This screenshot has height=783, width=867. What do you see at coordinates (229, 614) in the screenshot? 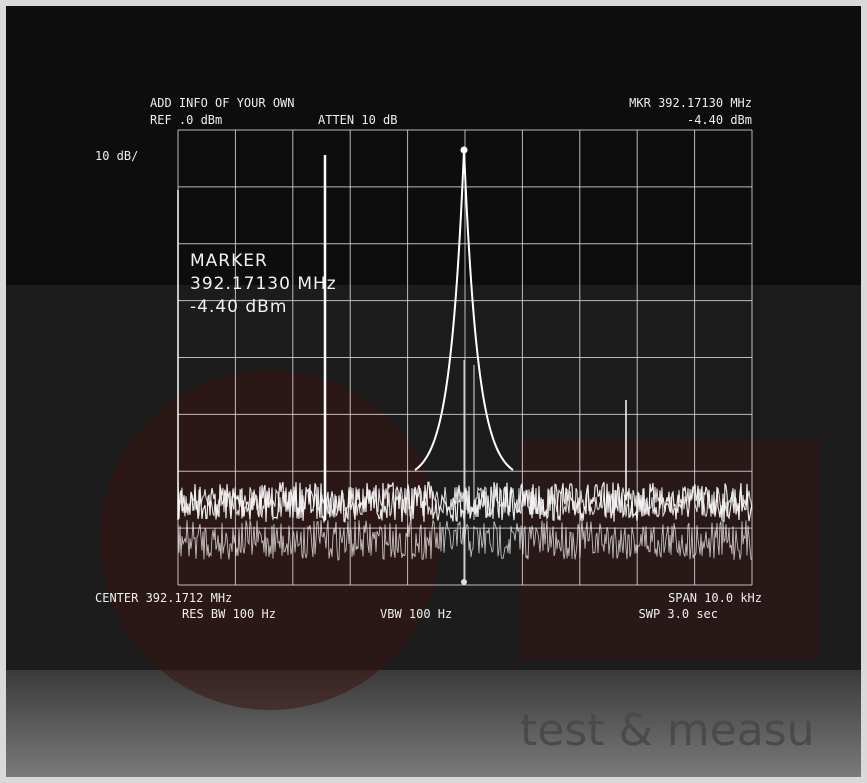
I see `resolution-bandwidth: RES BW 100 Hz` at bounding box center [229, 614].